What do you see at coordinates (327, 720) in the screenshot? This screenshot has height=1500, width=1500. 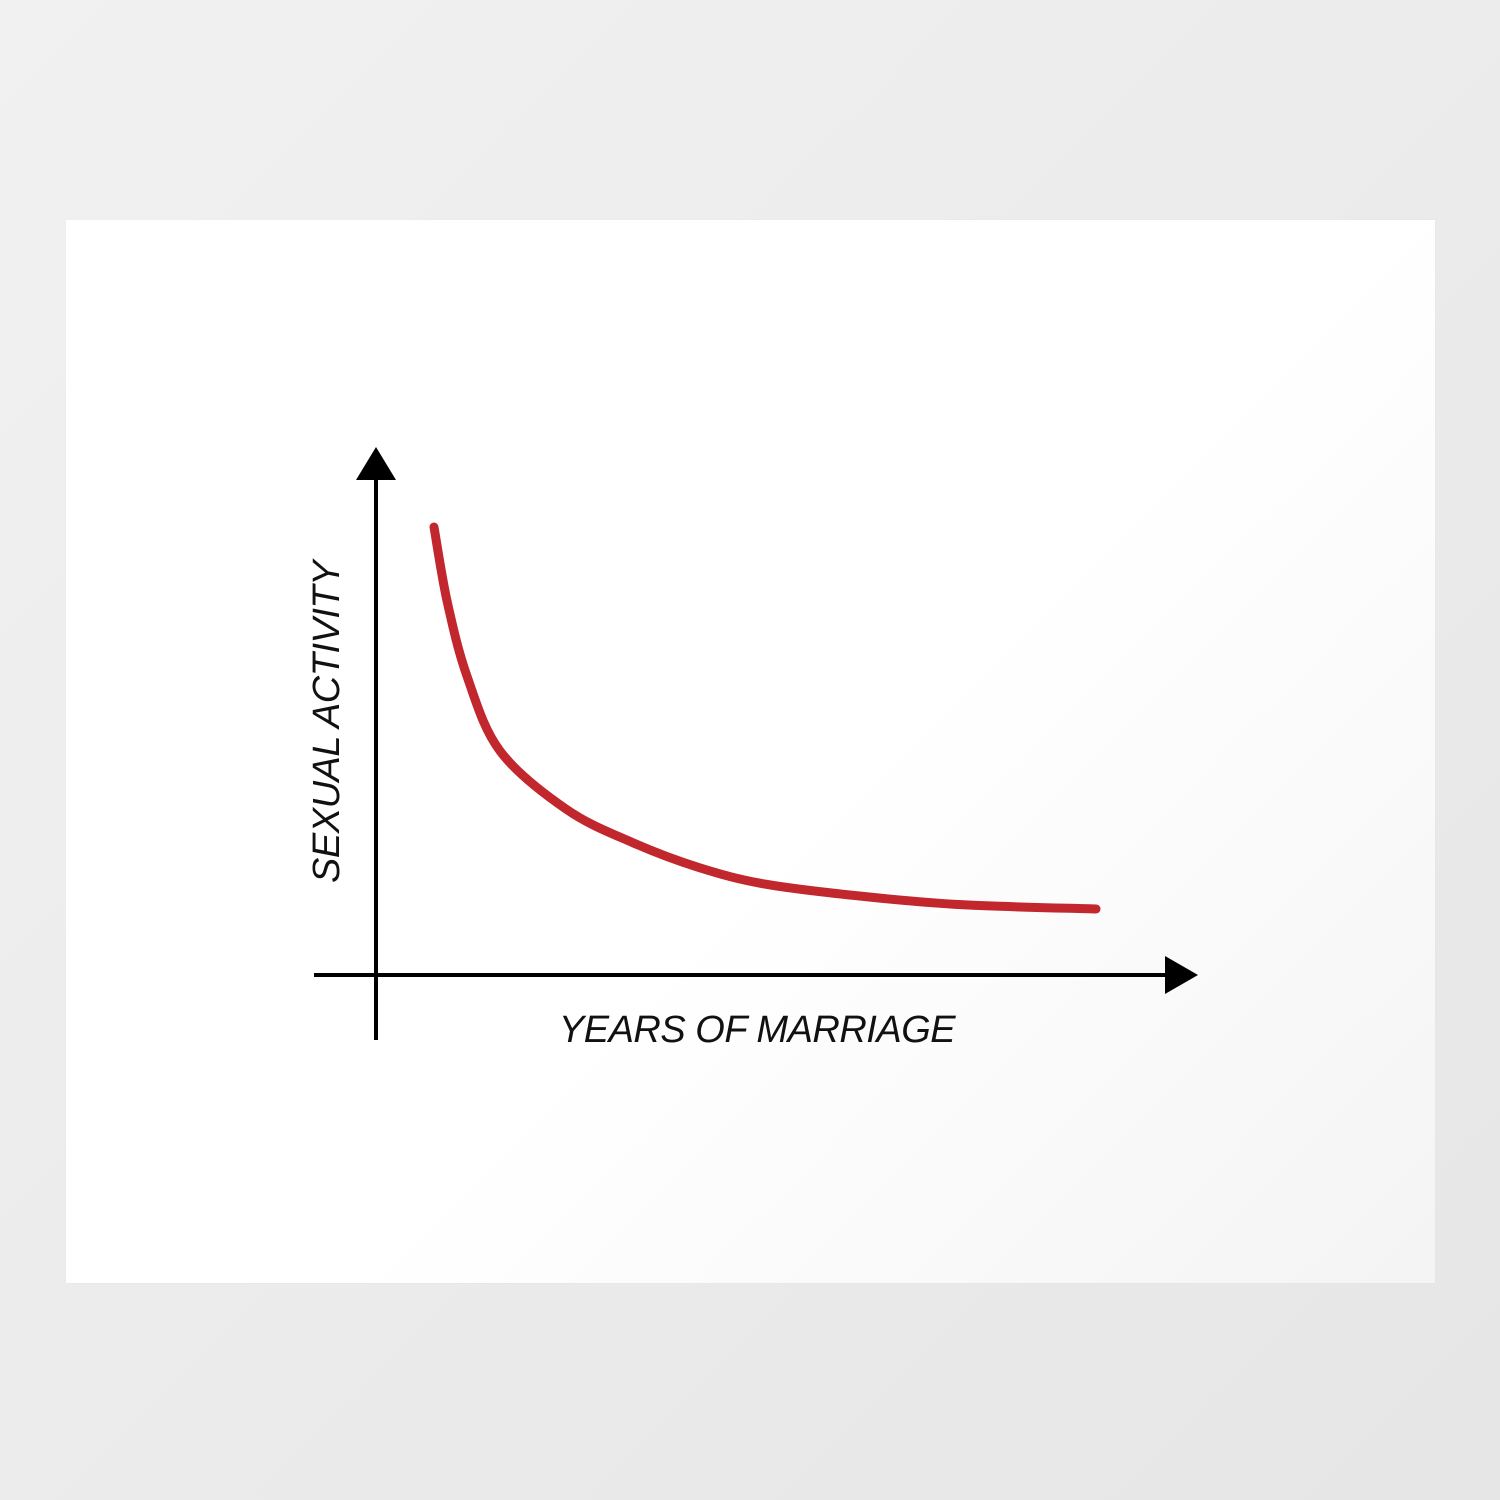 I see `y-axis-label: SEXUAL ACTIVITY` at bounding box center [327, 720].